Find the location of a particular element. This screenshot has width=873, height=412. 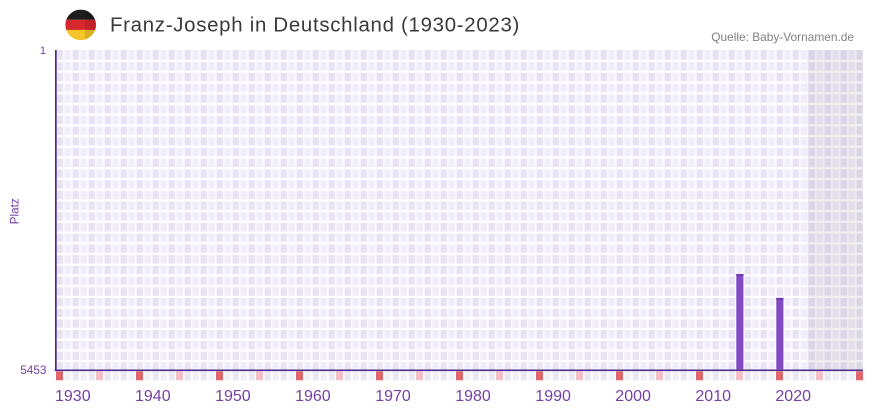

svg-text: 5453 is located at coordinates (33, 370).